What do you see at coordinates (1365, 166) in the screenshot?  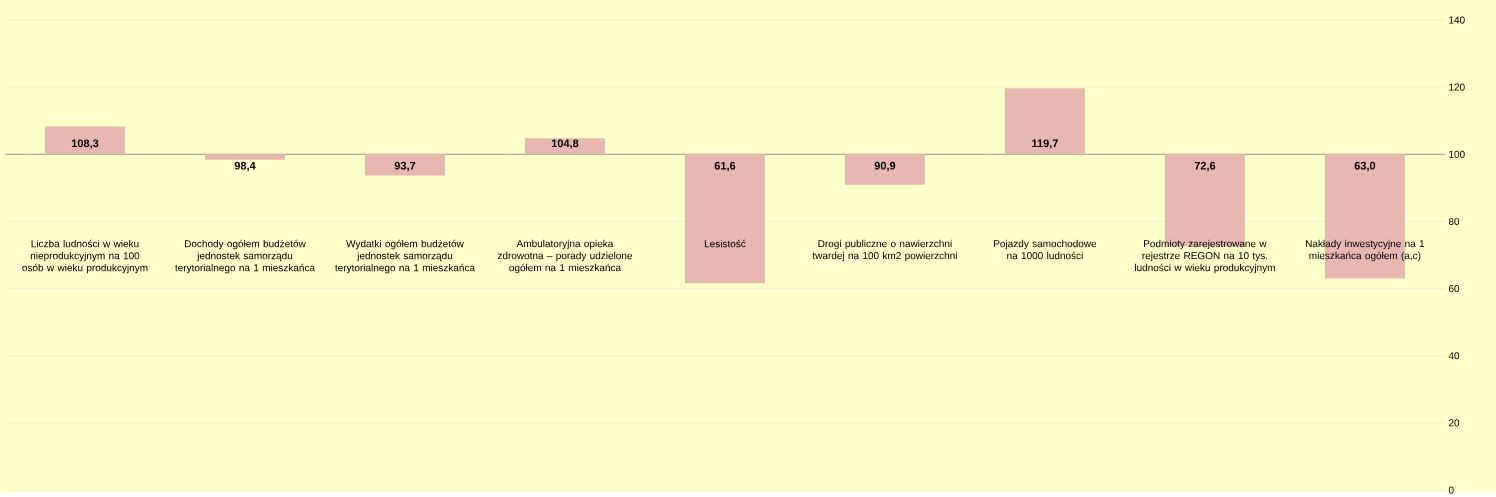 I see `data-label: 63,0` at bounding box center [1365, 166].